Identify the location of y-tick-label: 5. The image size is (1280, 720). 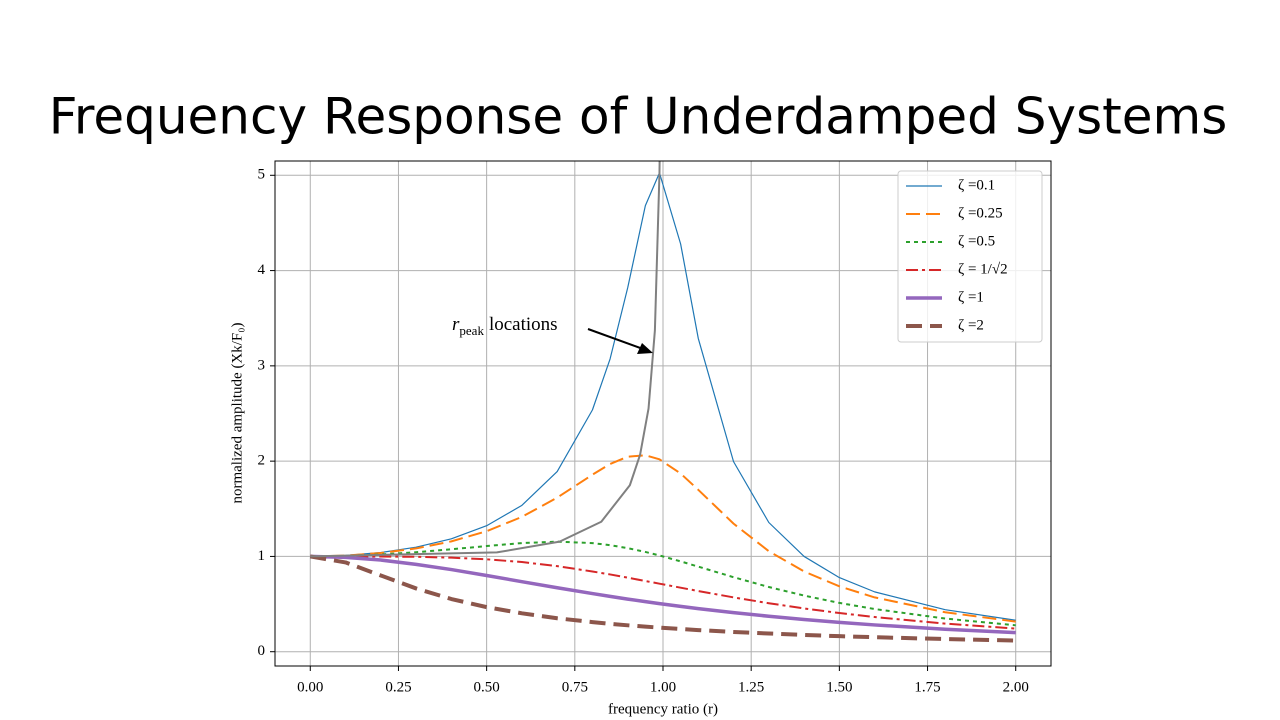
(262, 175).